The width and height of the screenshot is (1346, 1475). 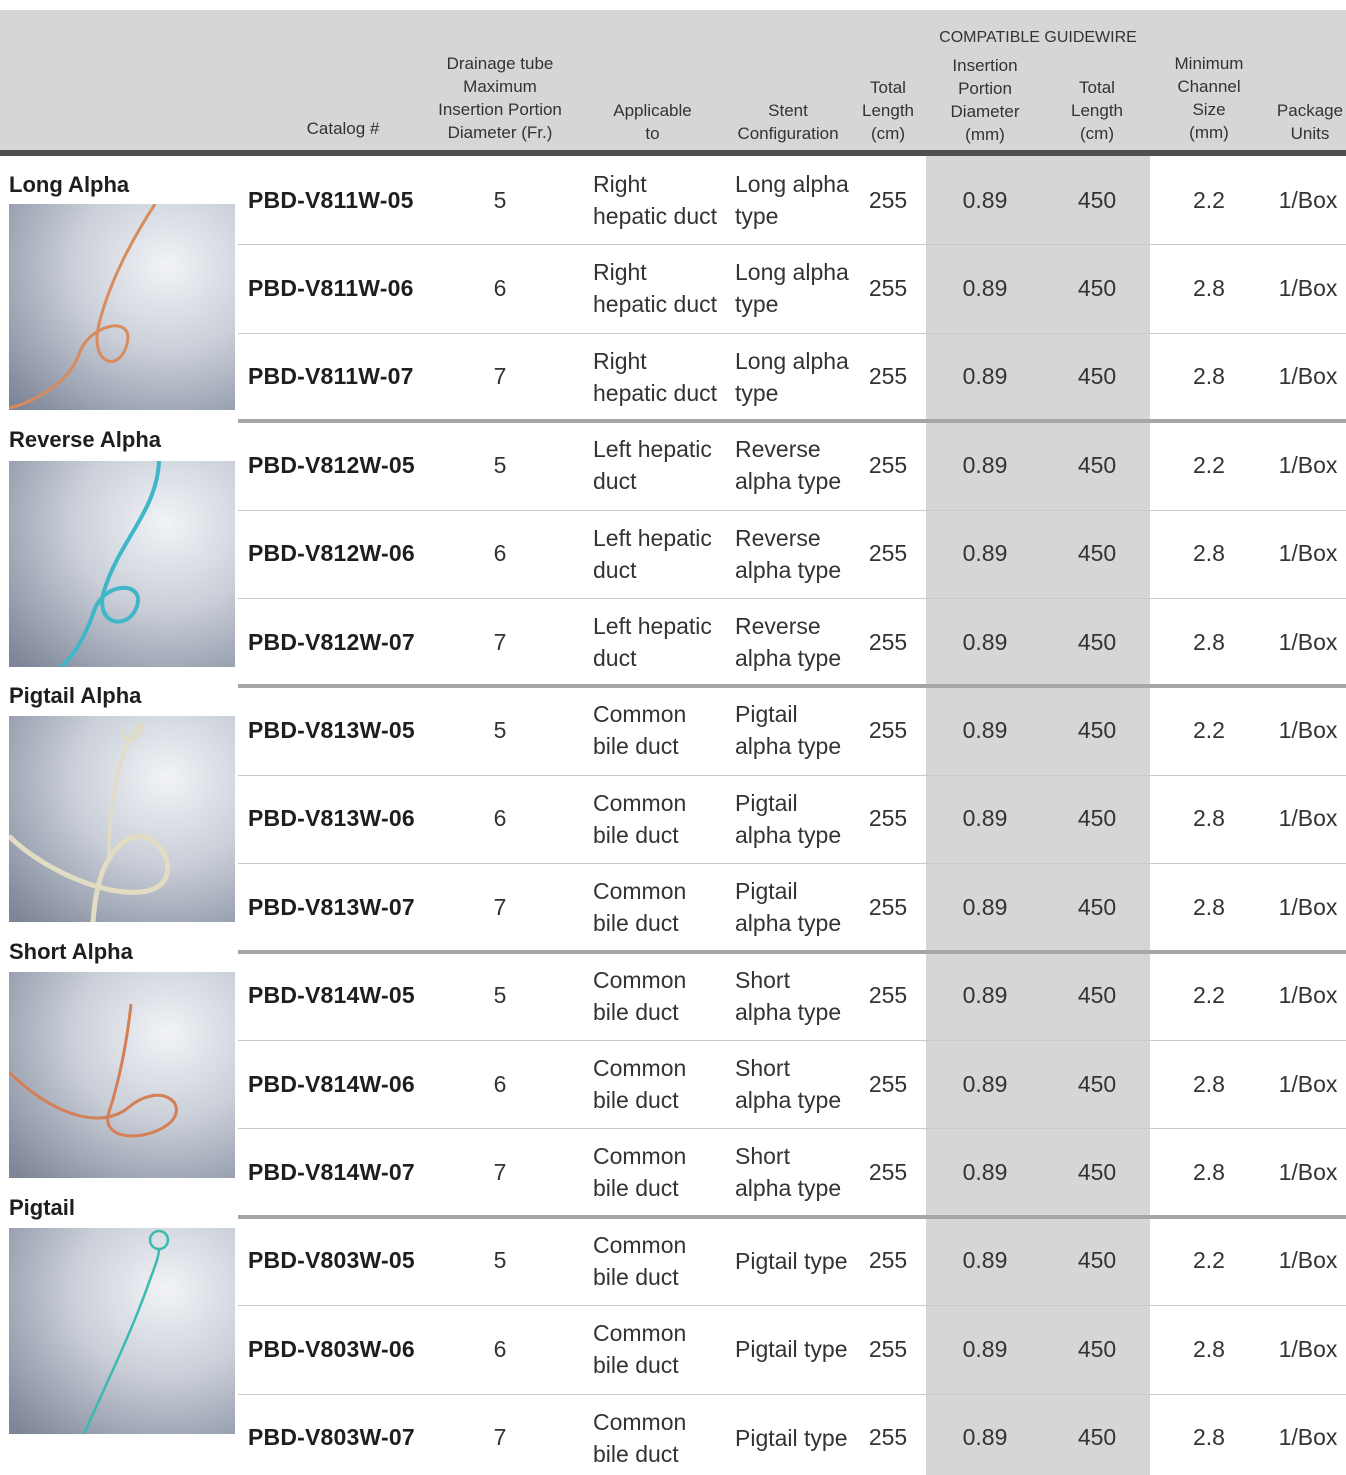 I want to click on catalog-number-text: PBD-V803W-07, so click(x=331, y=1437).